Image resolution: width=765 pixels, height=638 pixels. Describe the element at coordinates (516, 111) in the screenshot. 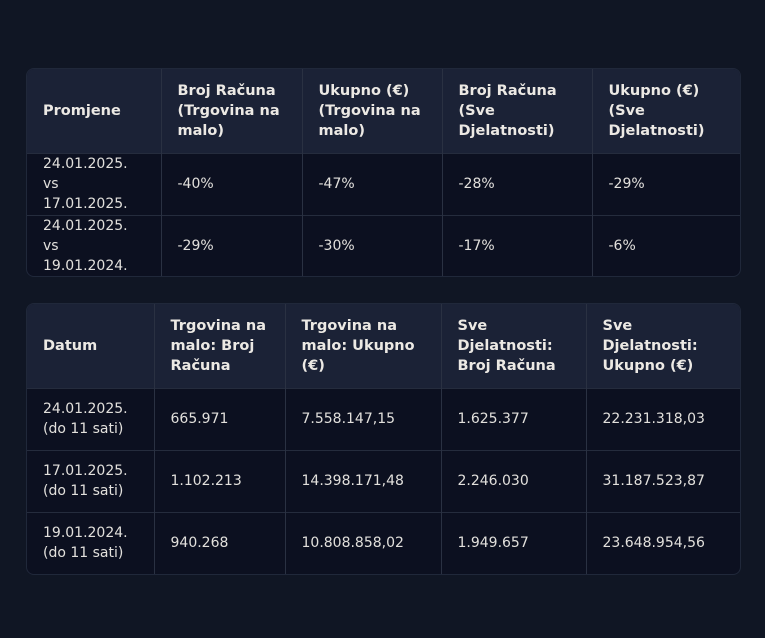

I see `column-header: Broj Računa (Sve Djelatnosti)` at that location.